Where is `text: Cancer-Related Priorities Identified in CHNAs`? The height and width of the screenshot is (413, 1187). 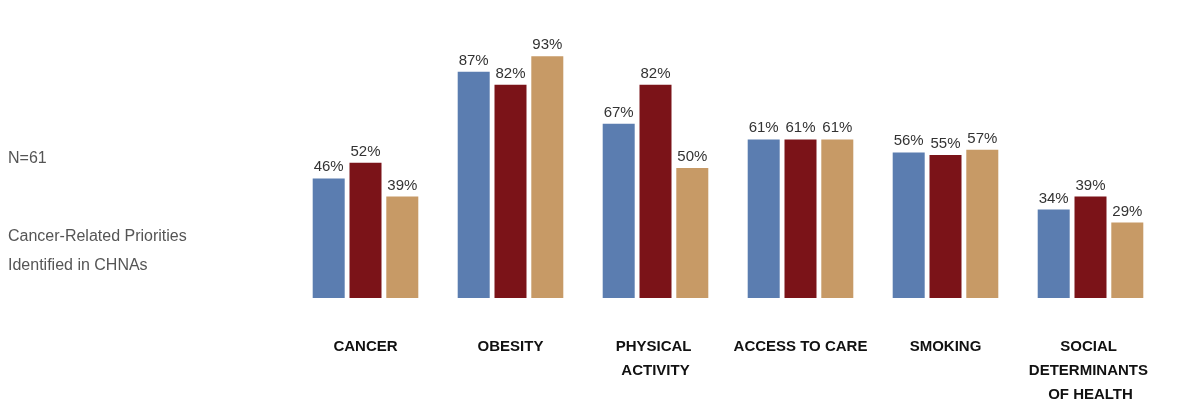
text: Cancer-Related Priorities Identified in CHNAs is located at coordinates (100, 250).